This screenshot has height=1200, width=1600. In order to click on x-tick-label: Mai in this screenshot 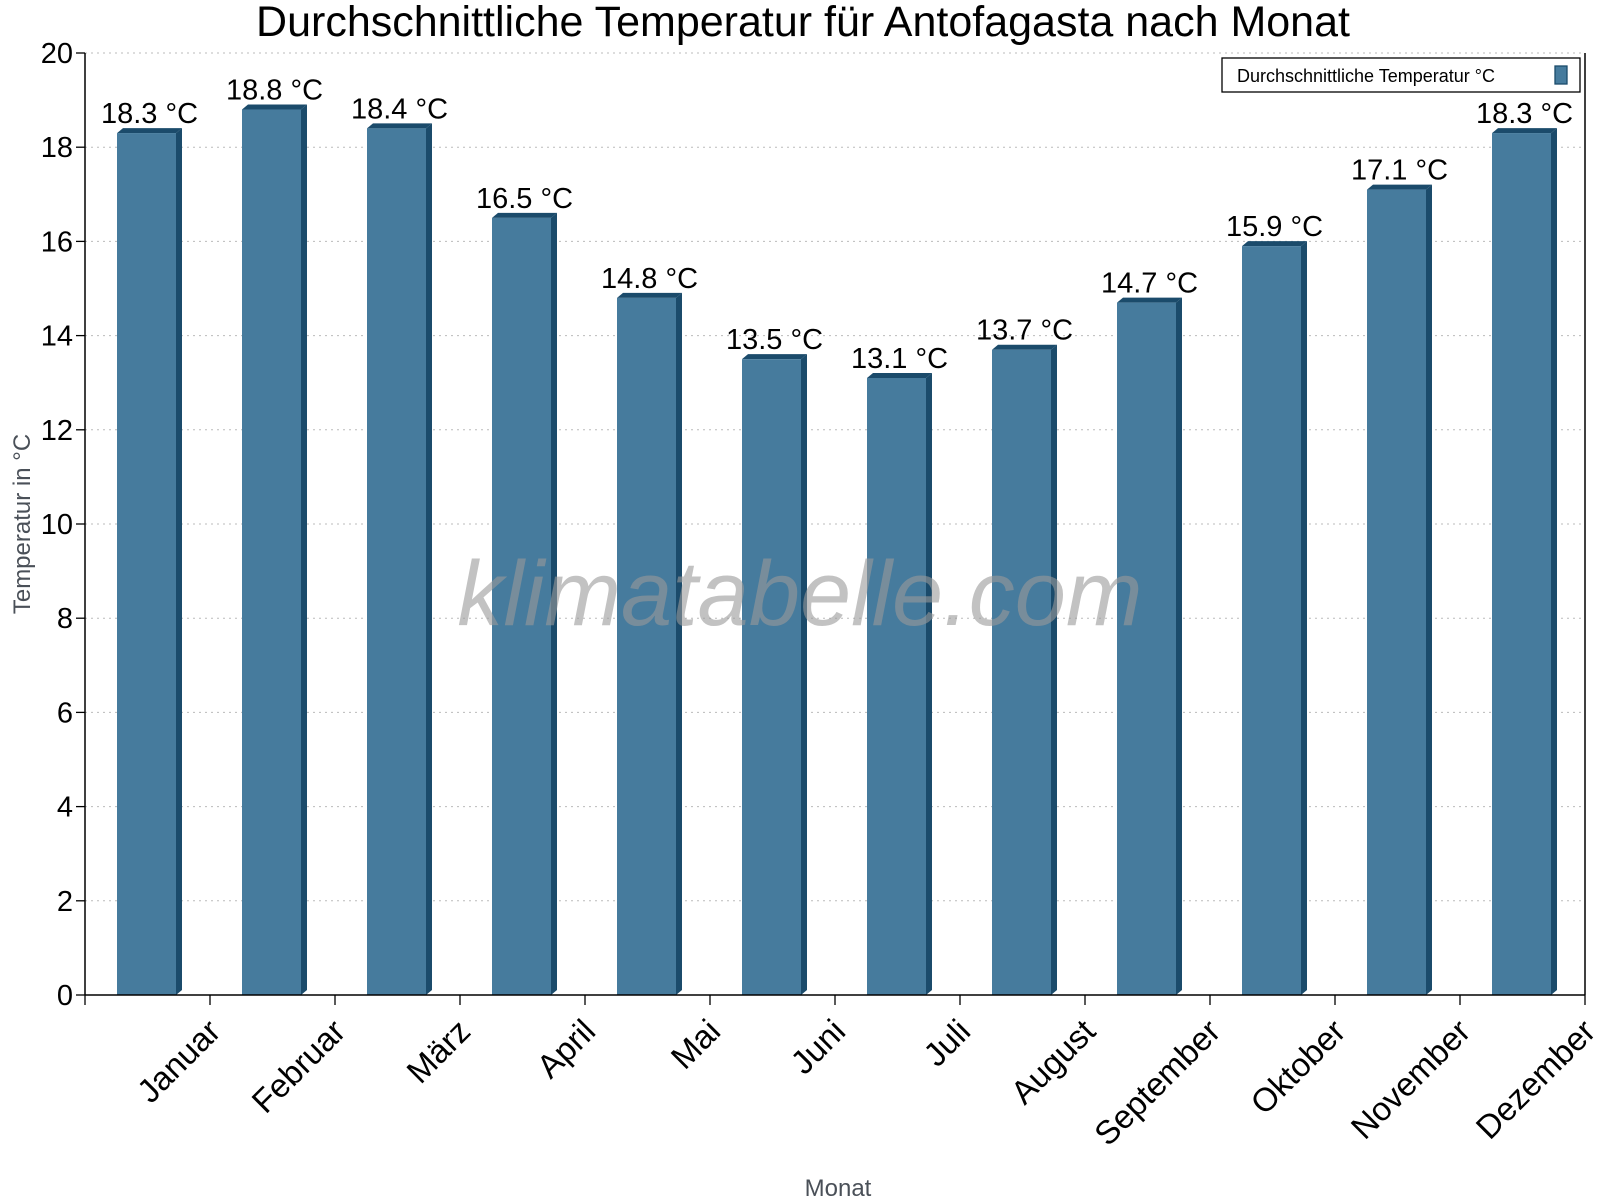, I will do `click(696, 1044)`.